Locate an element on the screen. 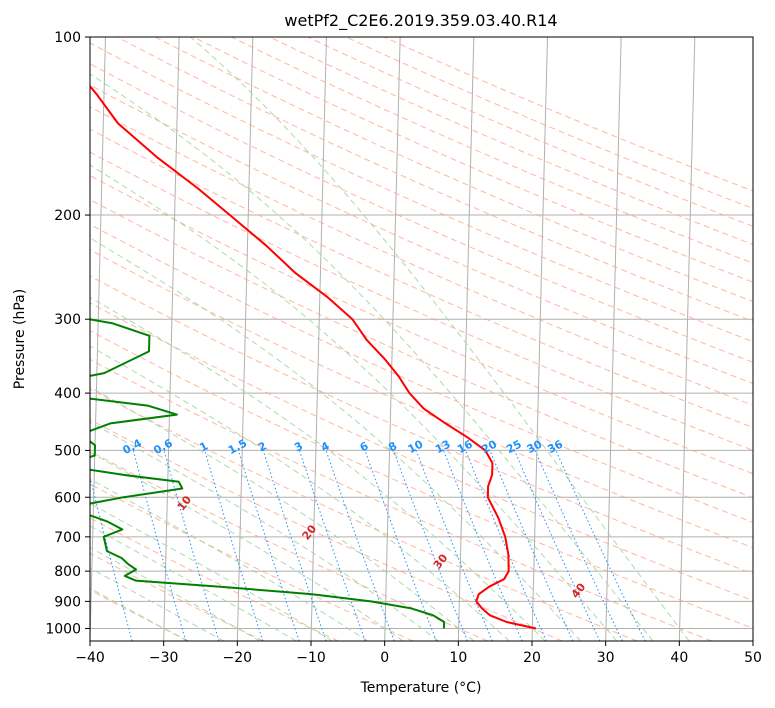 This screenshot has height=708, width=775. chart-title: wetPf2_C2E6.2019.359.03.40.R14 is located at coordinates (420, 21).